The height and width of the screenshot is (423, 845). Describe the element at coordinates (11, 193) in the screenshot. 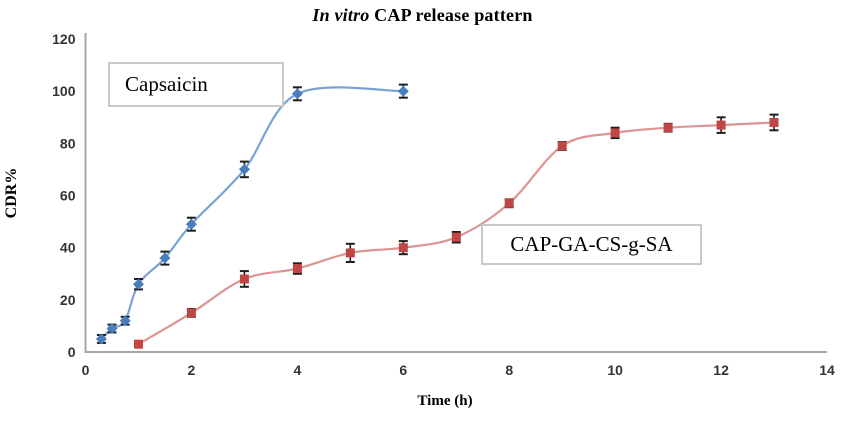

I see `y-axis-label: CDR%` at that location.